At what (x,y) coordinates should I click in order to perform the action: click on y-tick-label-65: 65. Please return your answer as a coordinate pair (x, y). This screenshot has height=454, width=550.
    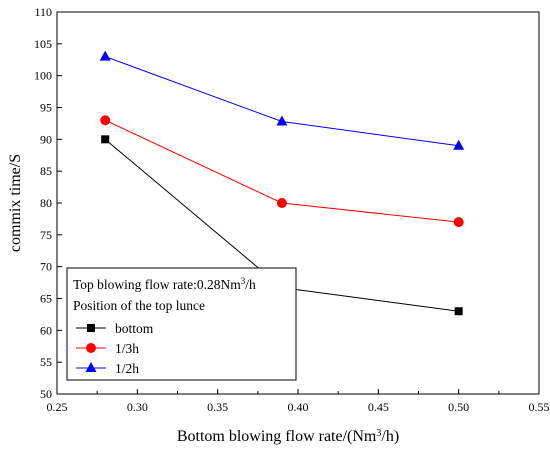
    Looking at the image, I should click on (46, 299).